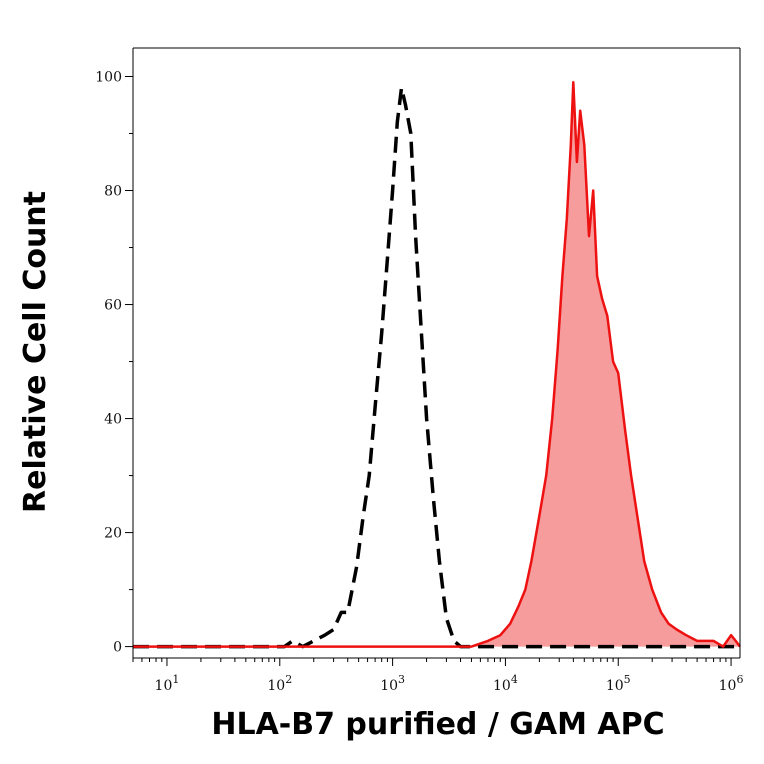 This screenshot has width=764, height=764. I want to click on y-axis-ticks: 0 20 40 60 80 100, so click(114, 363).